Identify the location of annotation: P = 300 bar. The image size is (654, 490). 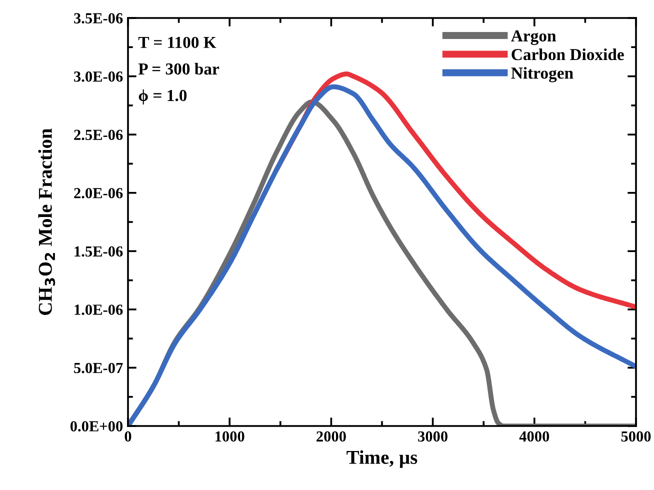
(179, 68).